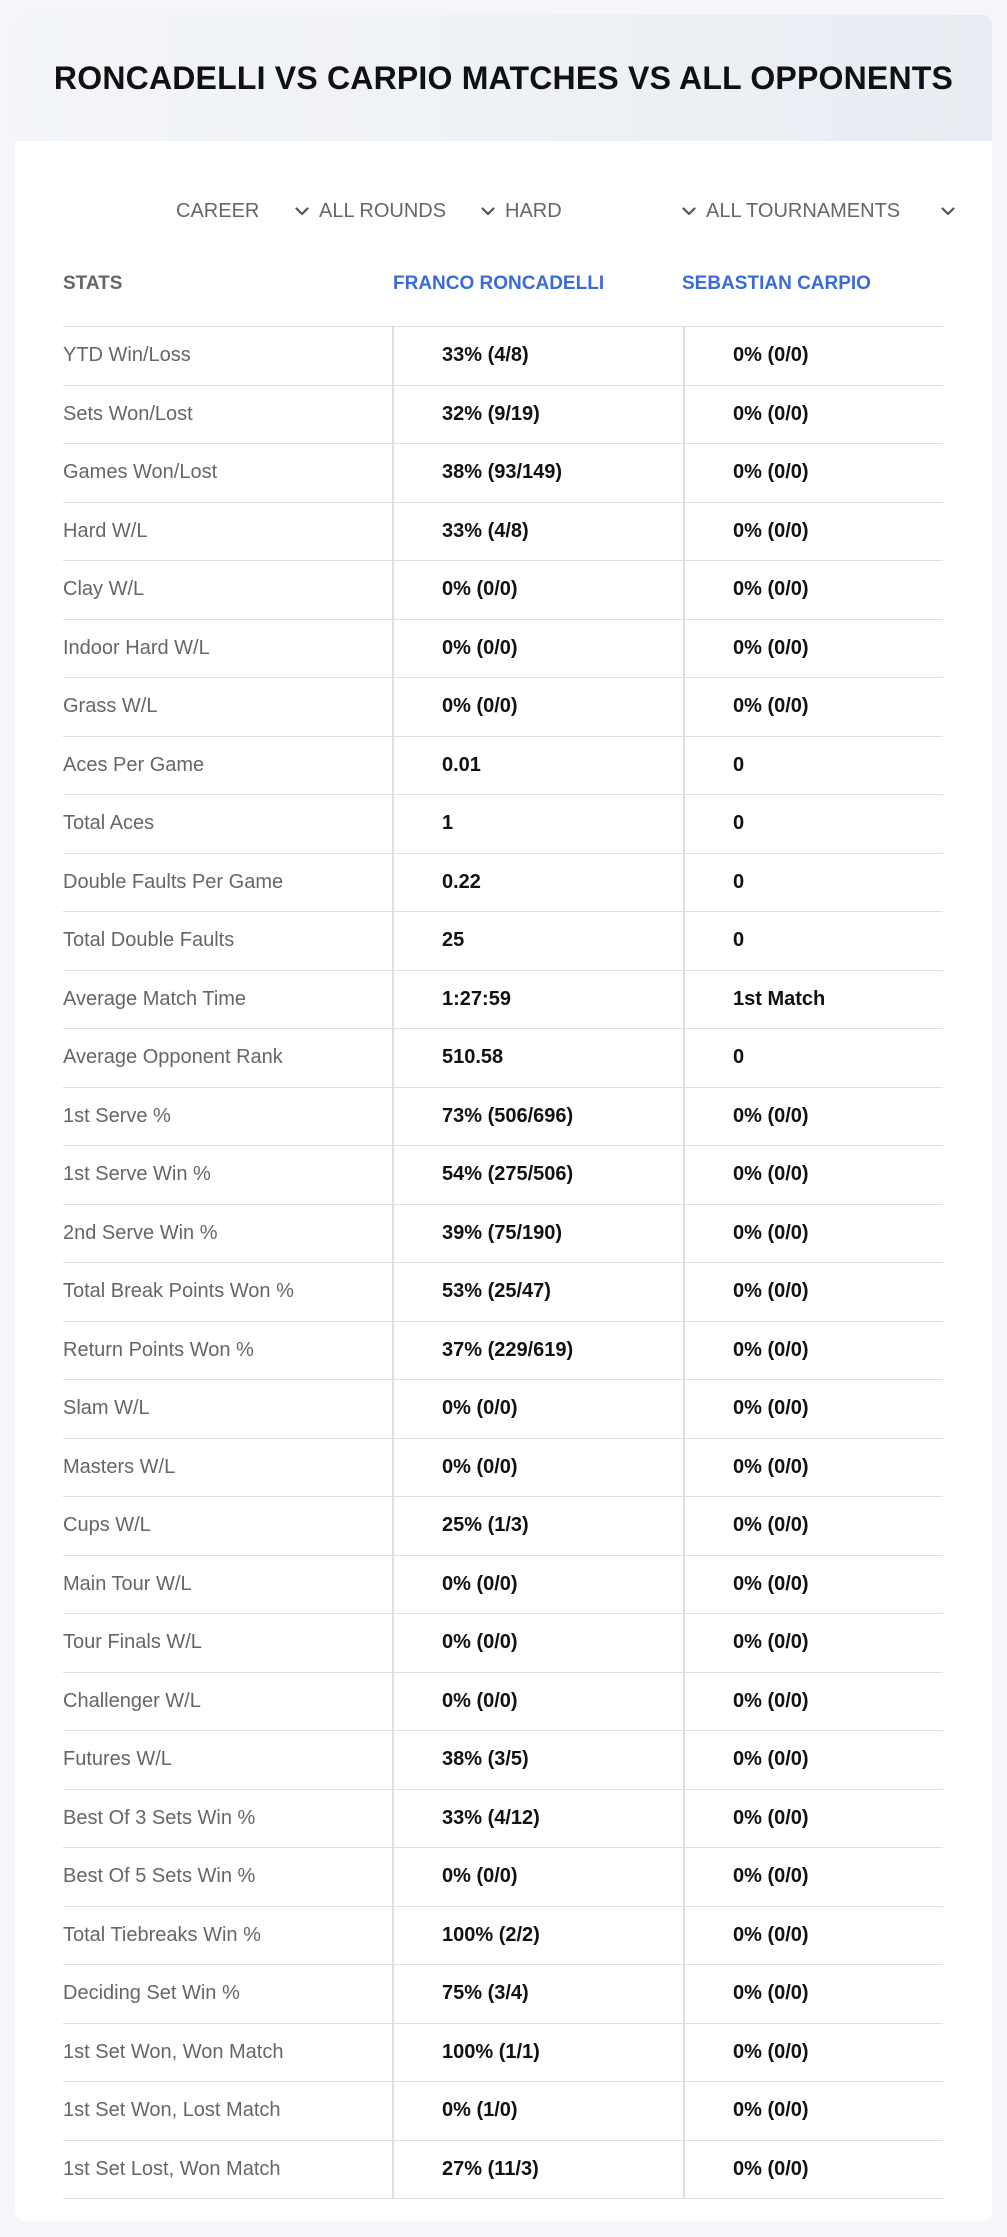  What do you see at coordinates (117, 1759) in the screenshot?
I see `stat-label: Futures W/L` at bounding box center [117, 1759].